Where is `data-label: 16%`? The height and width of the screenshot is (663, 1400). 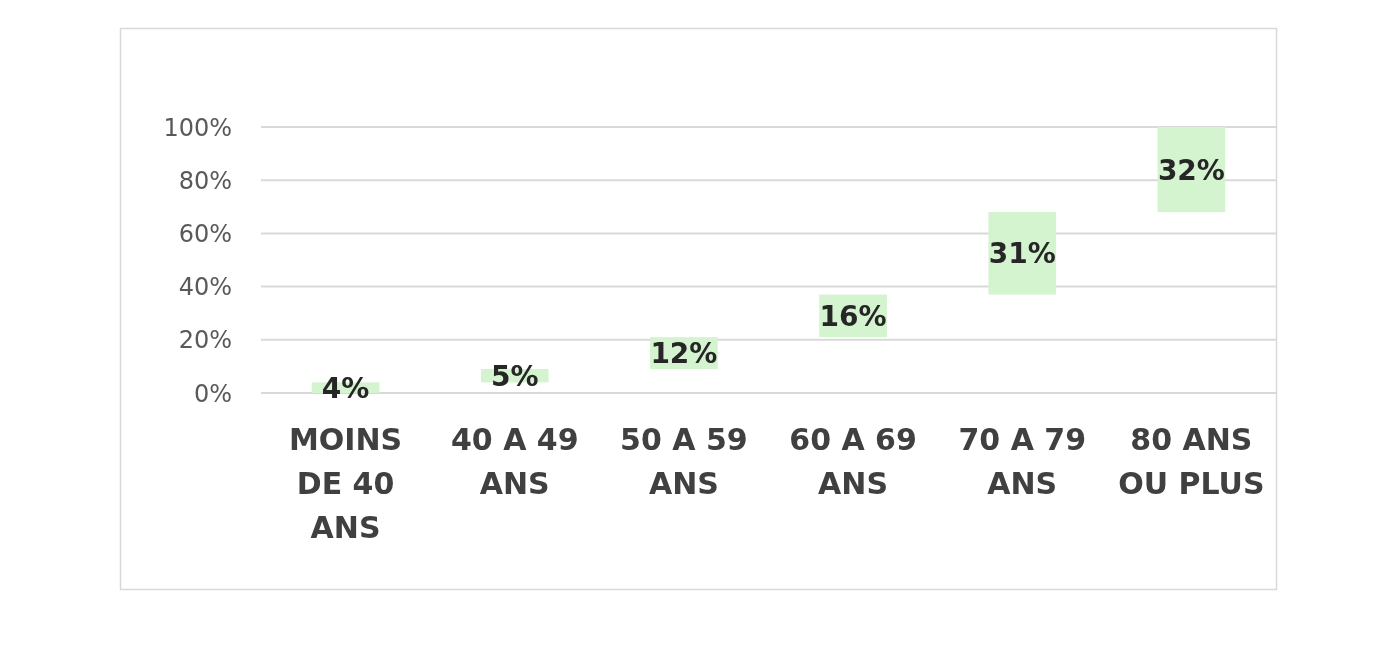 data-label: 16% is located at coordinates (853, 316).